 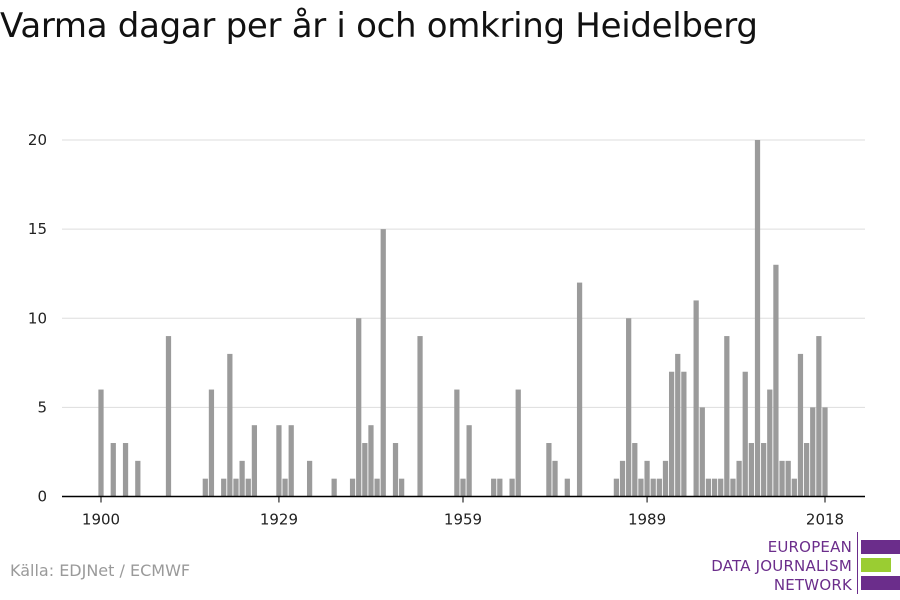 I want to click on y-axis-ticks: 0 5 10 15 20, so click(x=37, y=318).